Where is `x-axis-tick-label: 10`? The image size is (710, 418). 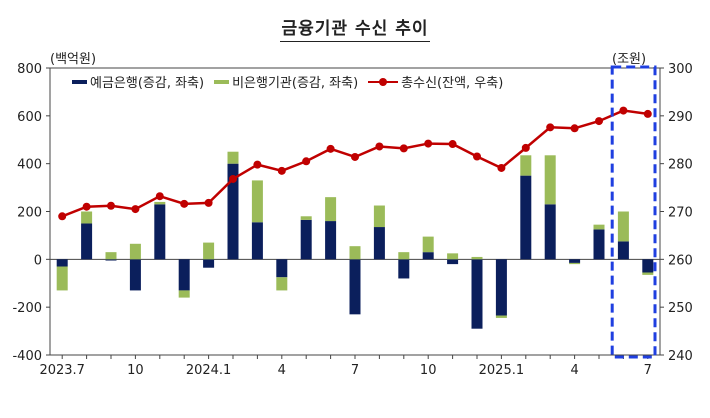
x-axis-tick-label: 10 is located at coordinates (135, 370).